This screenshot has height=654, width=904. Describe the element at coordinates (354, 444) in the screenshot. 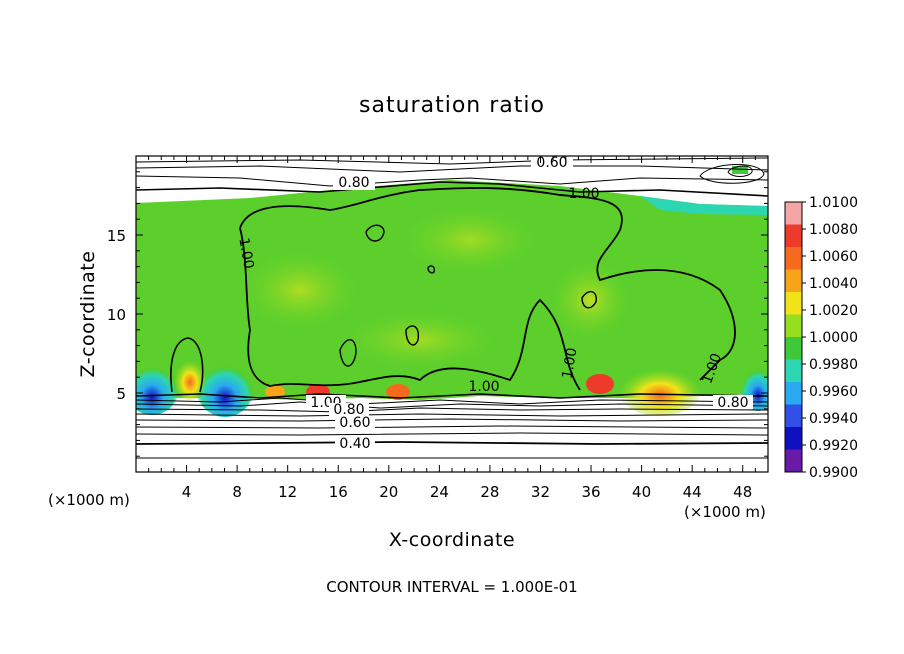

I see `contour-label: 0.40` at that location.